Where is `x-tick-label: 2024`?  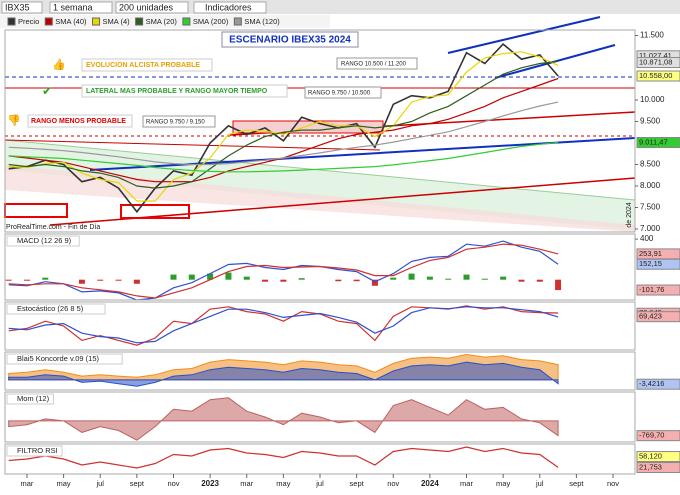 x-tick-label: 2024 is located at coordinates (430, 483).